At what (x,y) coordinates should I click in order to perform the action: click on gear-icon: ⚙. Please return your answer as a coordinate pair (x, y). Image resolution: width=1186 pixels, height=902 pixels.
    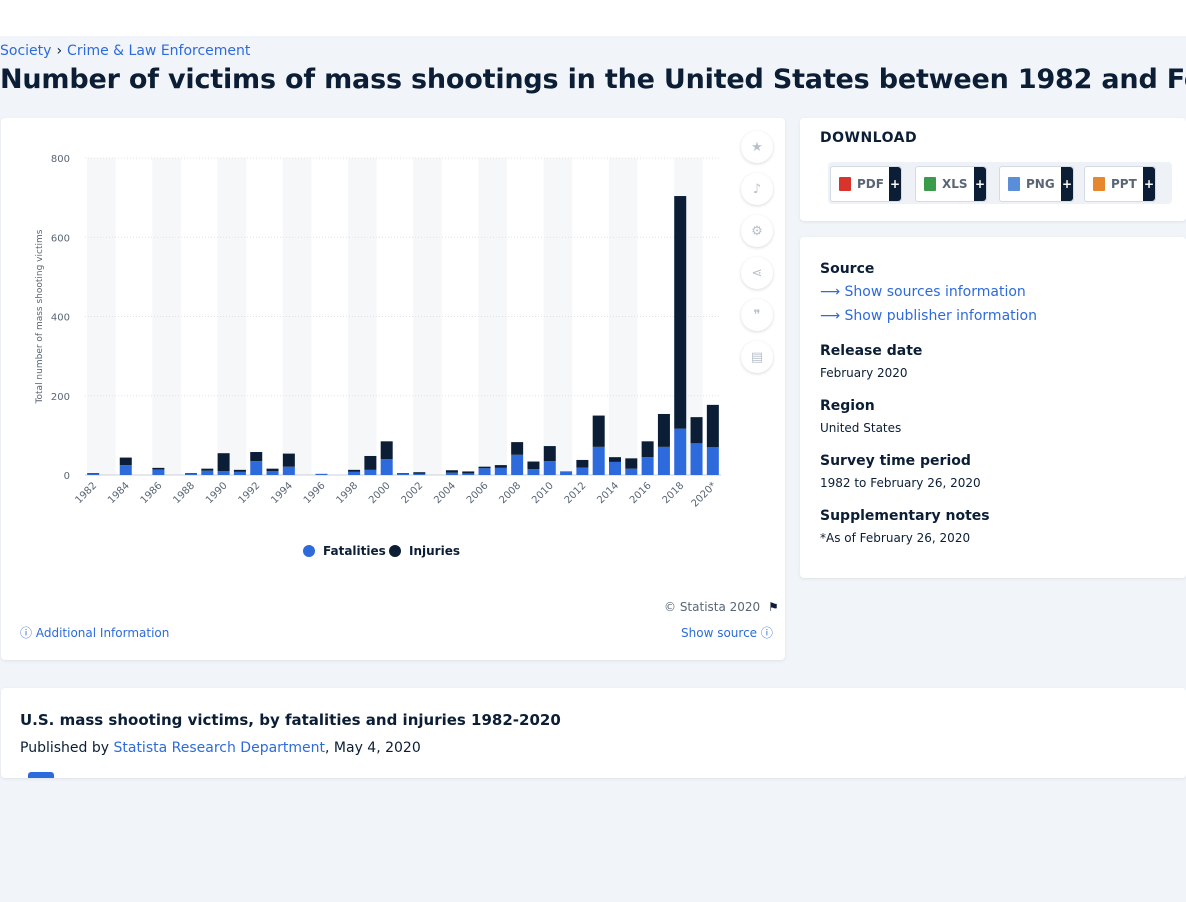
    Looking at the image, I should click on (757, 231).